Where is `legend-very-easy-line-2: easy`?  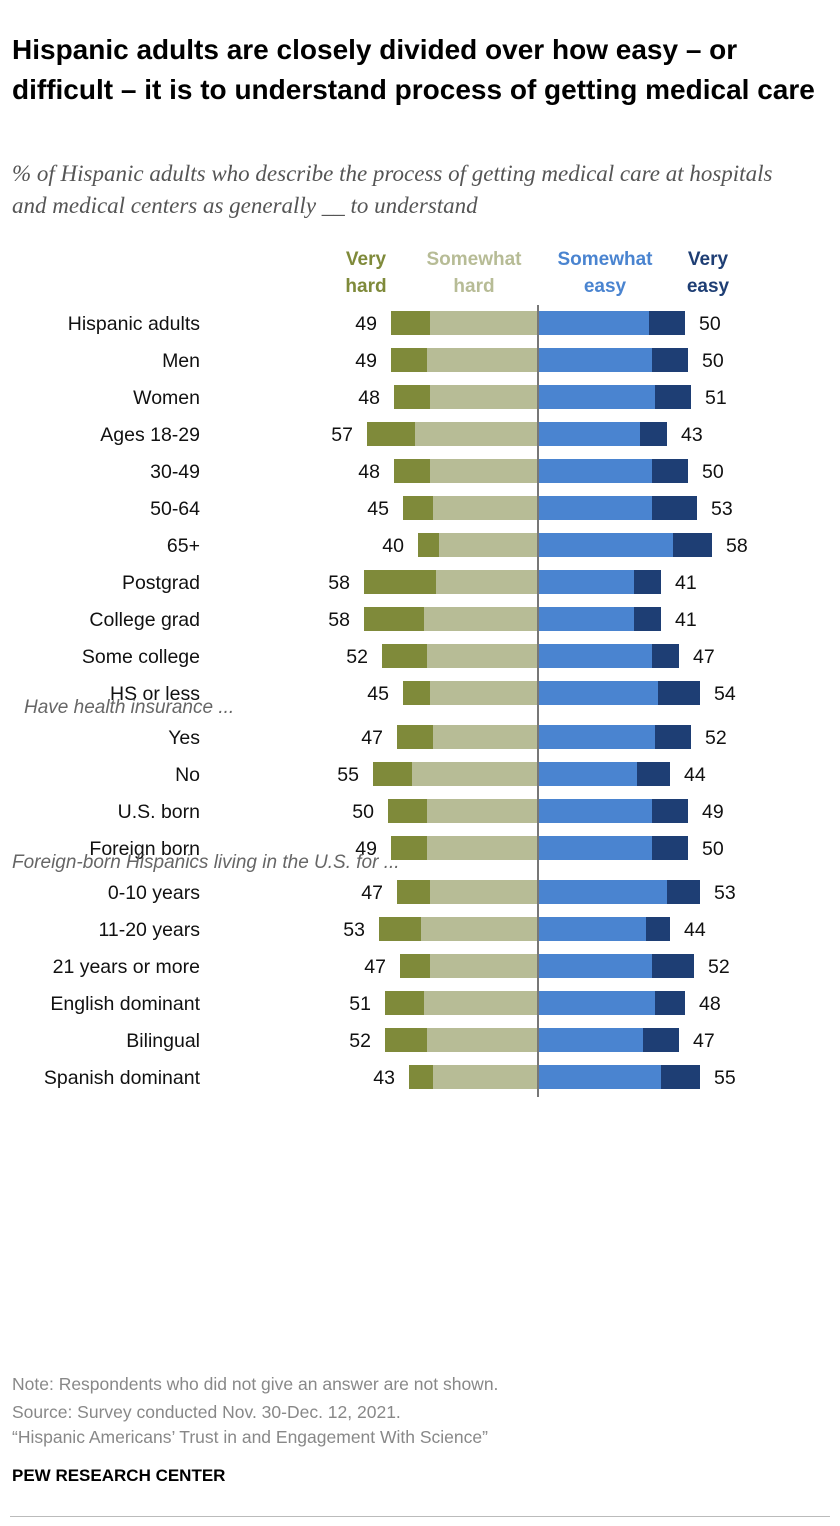
legend-very-easy-line-2: easy is located at coordinates (708, 286).